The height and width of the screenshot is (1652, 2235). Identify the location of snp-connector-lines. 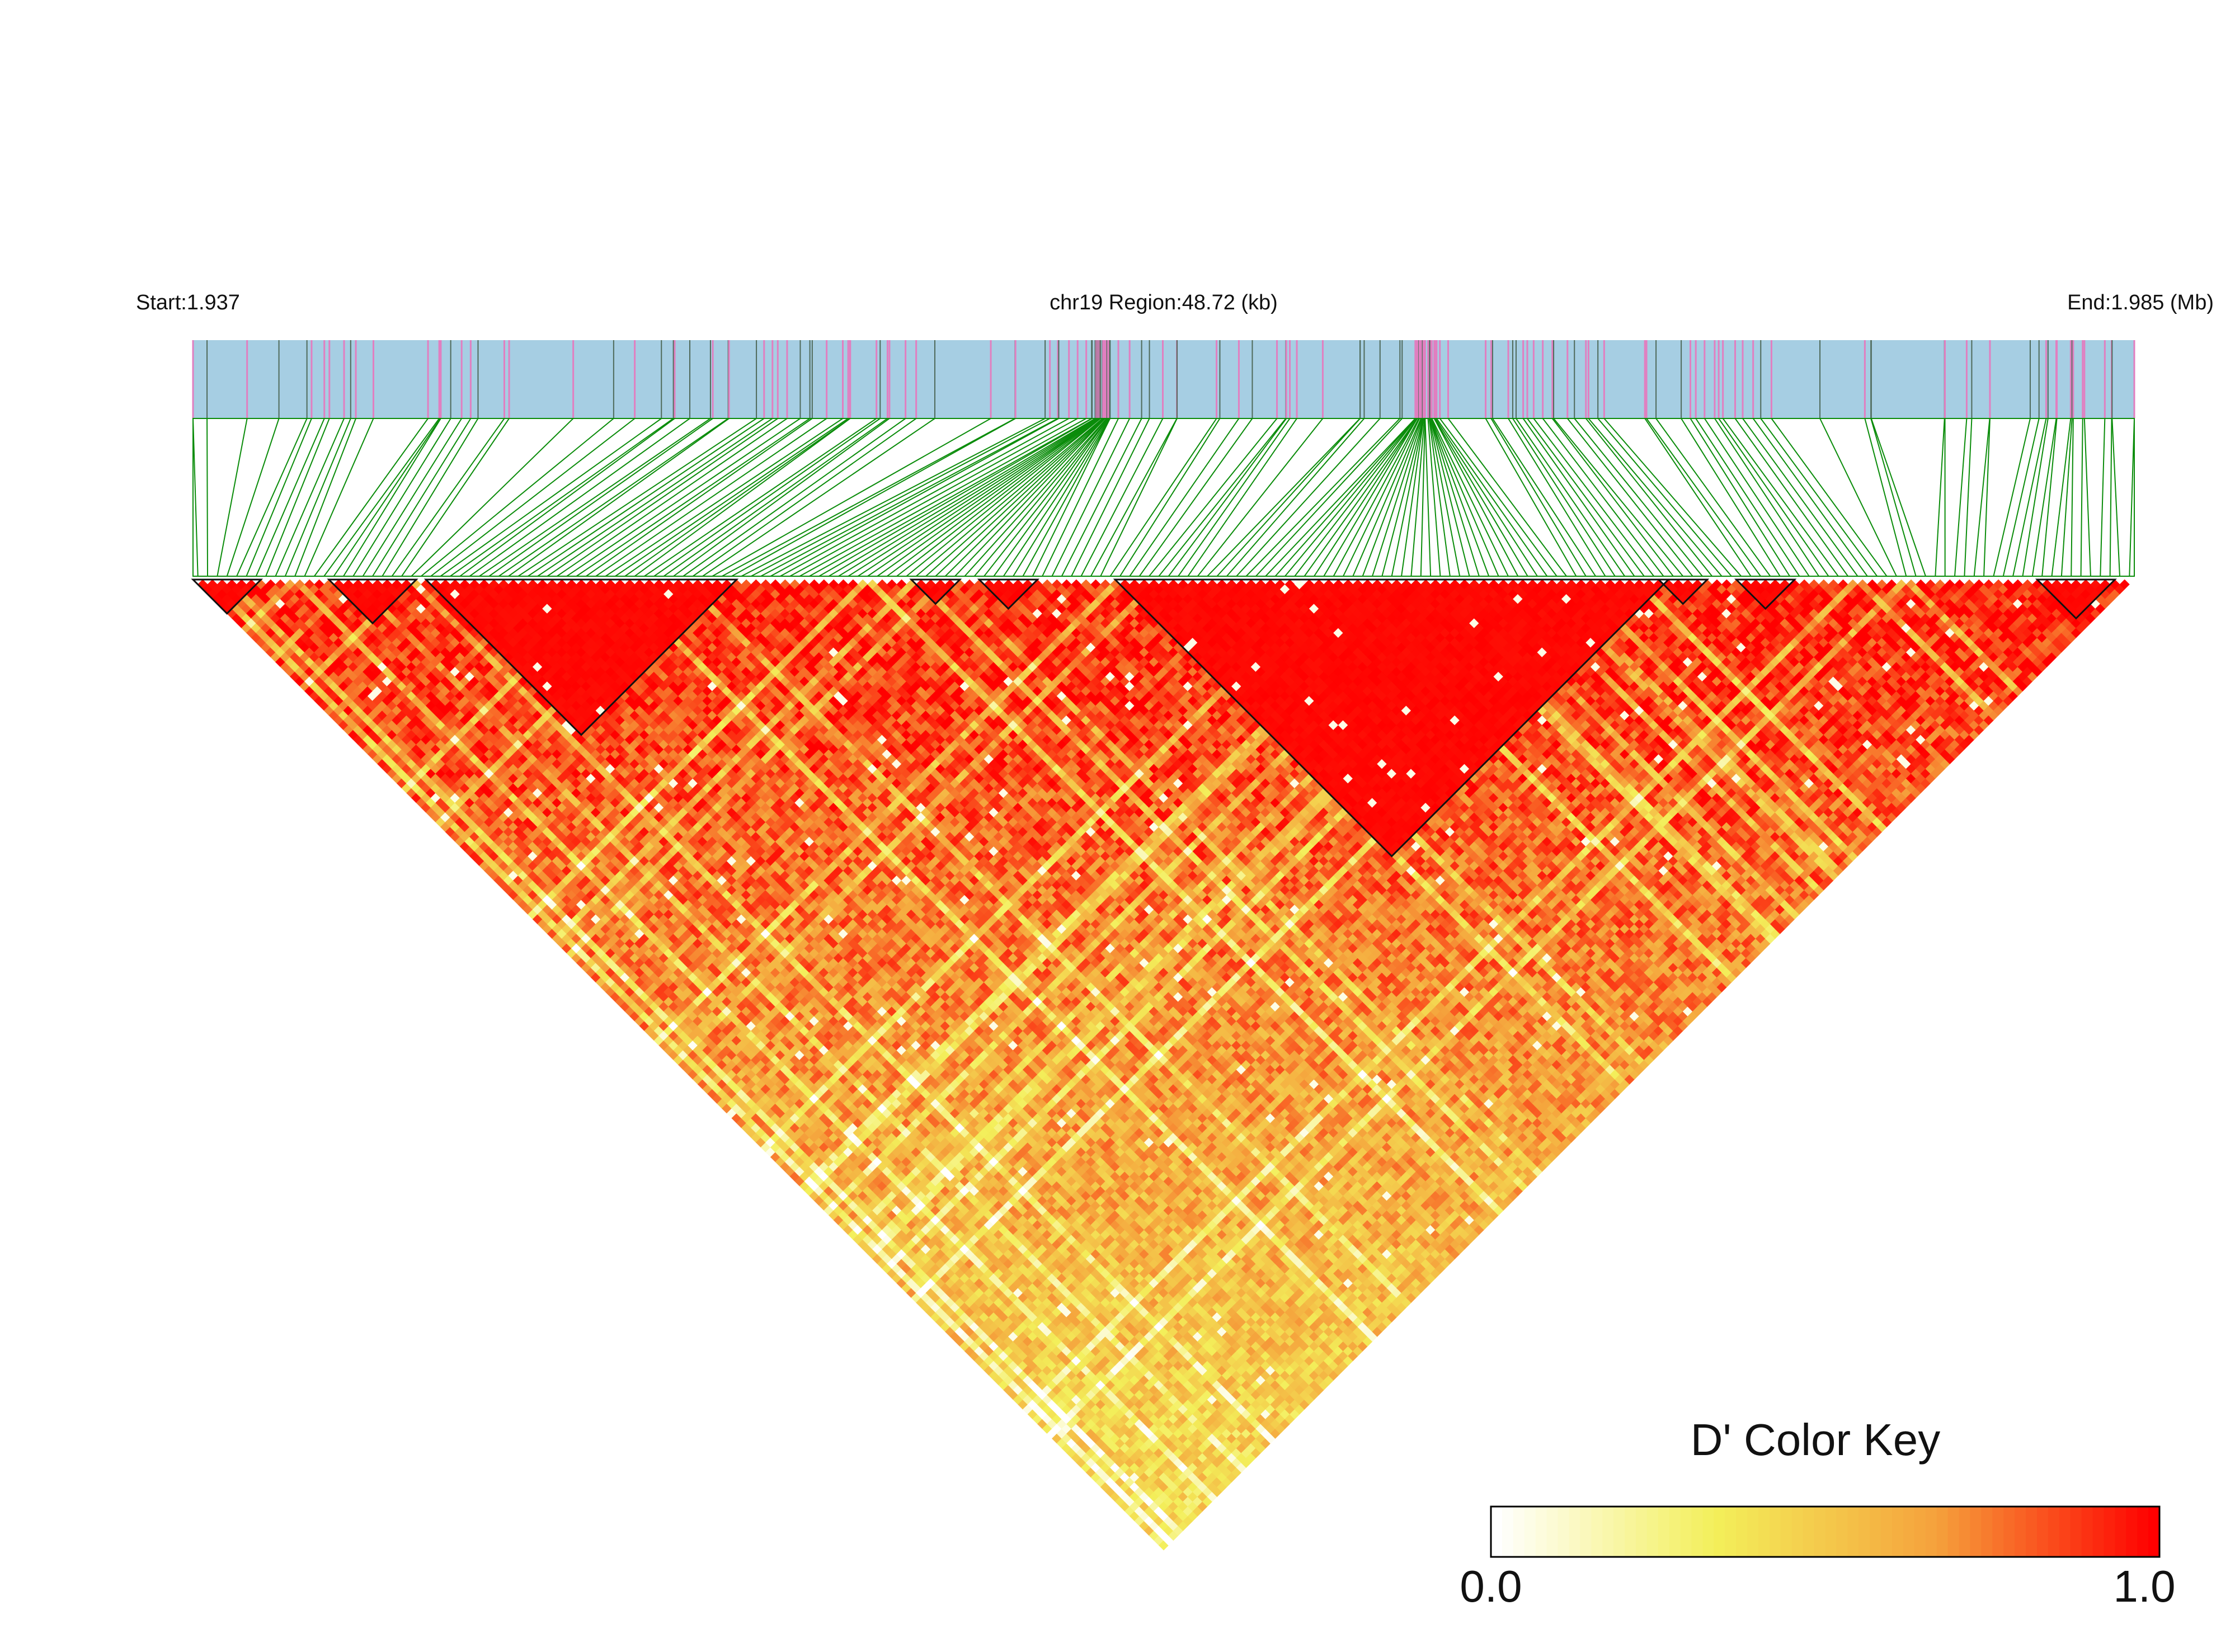
(1163, 498).